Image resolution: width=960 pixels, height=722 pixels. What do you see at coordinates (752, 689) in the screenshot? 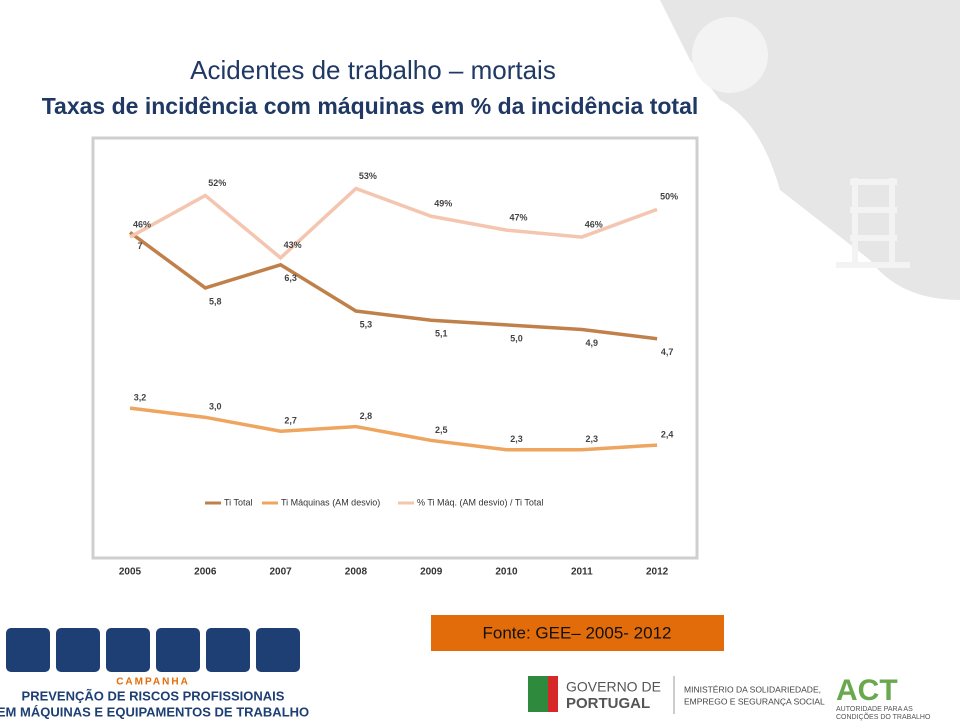
I see `ministry-line1: MINISTÉRIO DA SOLIDARIEDADE,` at bounding box center [752, 689].